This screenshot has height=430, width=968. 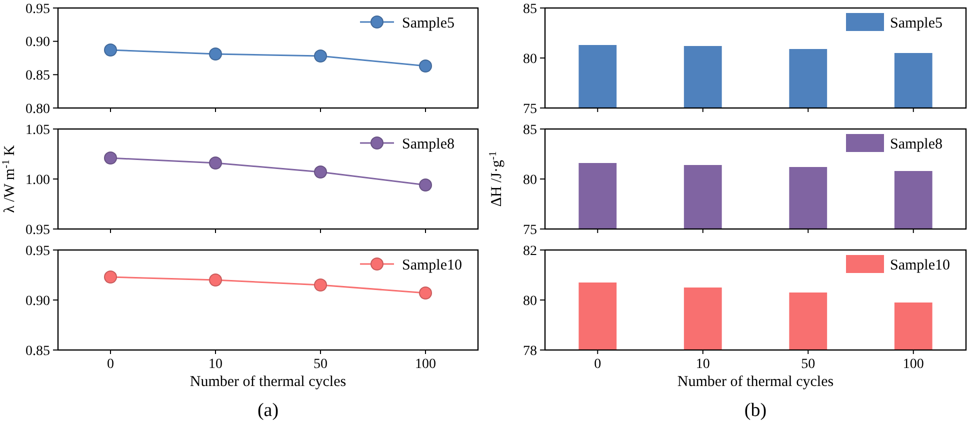 I want to click on y-tick-label: 1.05, so click(x=38, y=130).